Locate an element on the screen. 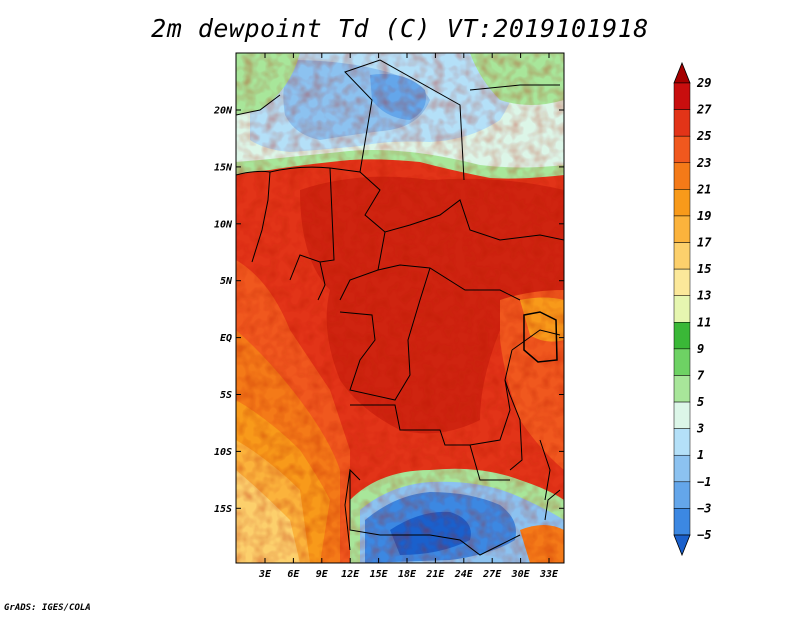 The width and height of the screenshot is (800, 618). lon-label: 12E is located at coordinates (350, 574).